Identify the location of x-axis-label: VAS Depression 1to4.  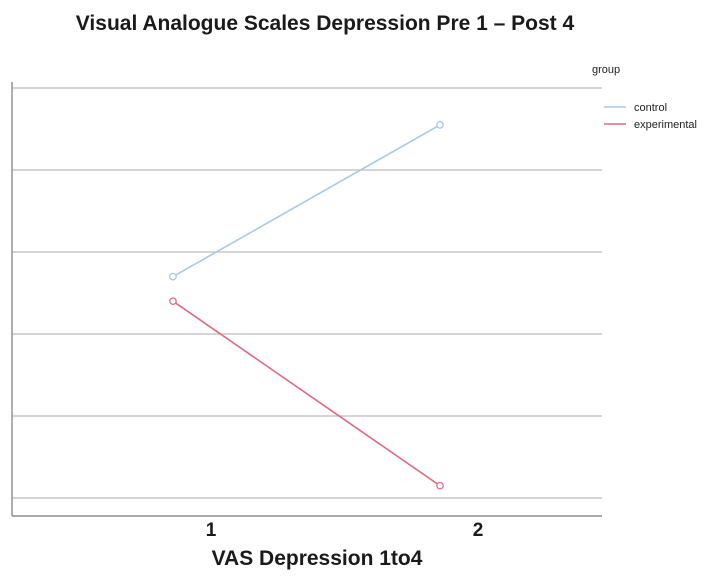
(317, 558).